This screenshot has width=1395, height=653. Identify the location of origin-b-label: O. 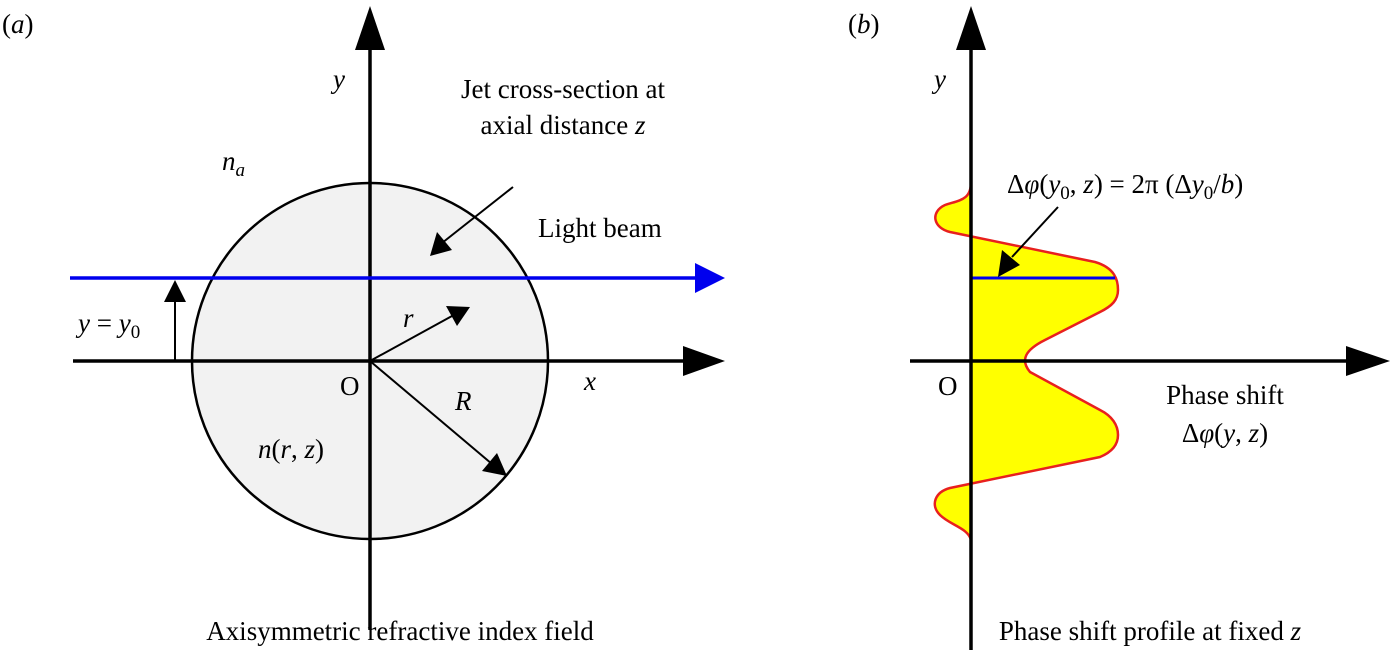
(948, 386).